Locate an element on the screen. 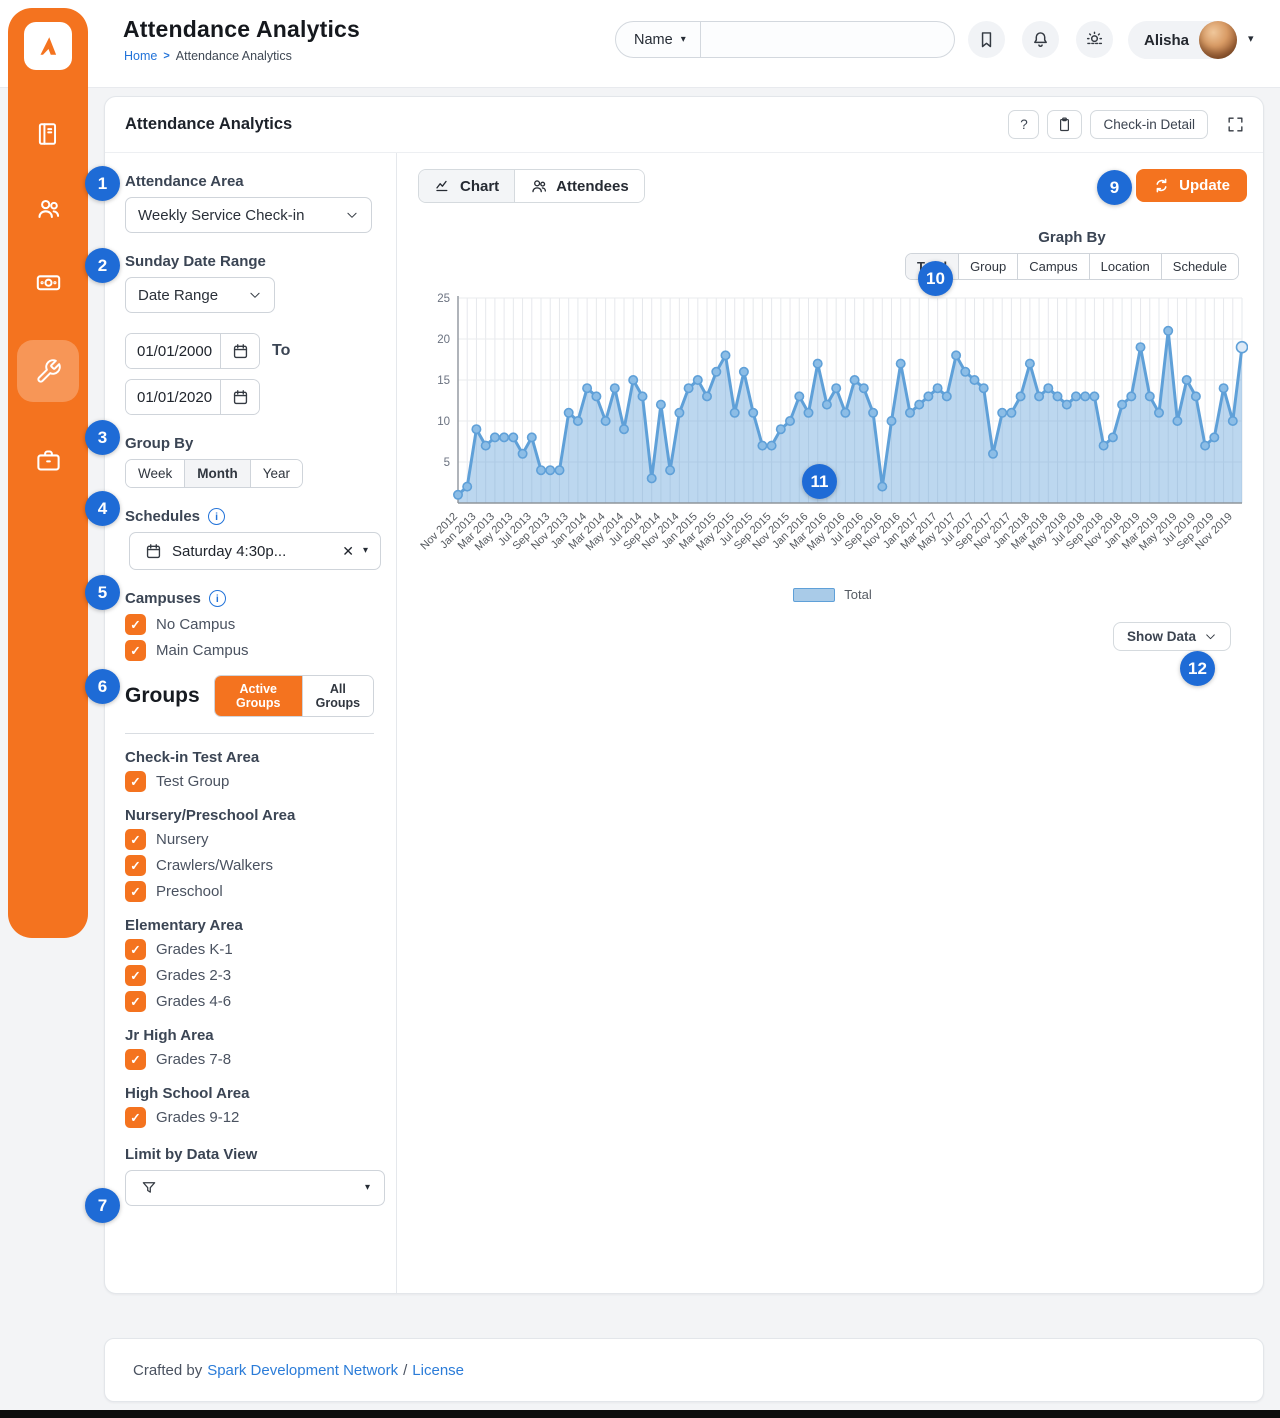 The height and width of the screenshot is (1418, 1280). taskbar-strip is located at coordinates (640, 1414).